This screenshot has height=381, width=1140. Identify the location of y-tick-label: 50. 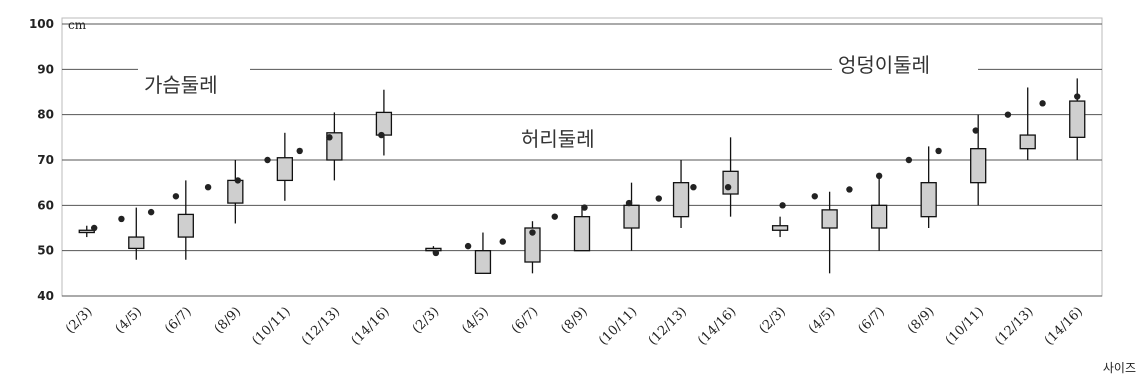
(45, 251).